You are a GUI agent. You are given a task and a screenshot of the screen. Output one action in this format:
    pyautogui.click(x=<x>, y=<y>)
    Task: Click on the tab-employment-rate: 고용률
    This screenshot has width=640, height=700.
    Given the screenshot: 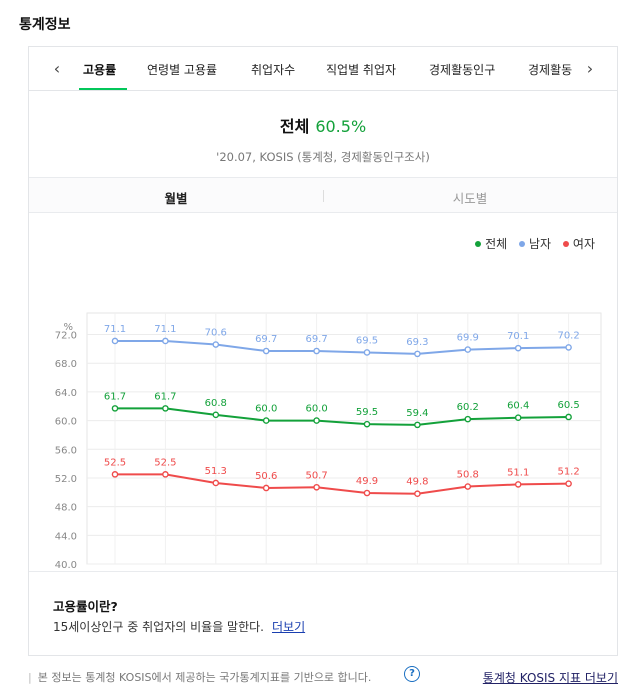 What is the action you would take?
    pyautogui.click(x=100, y=70)
    